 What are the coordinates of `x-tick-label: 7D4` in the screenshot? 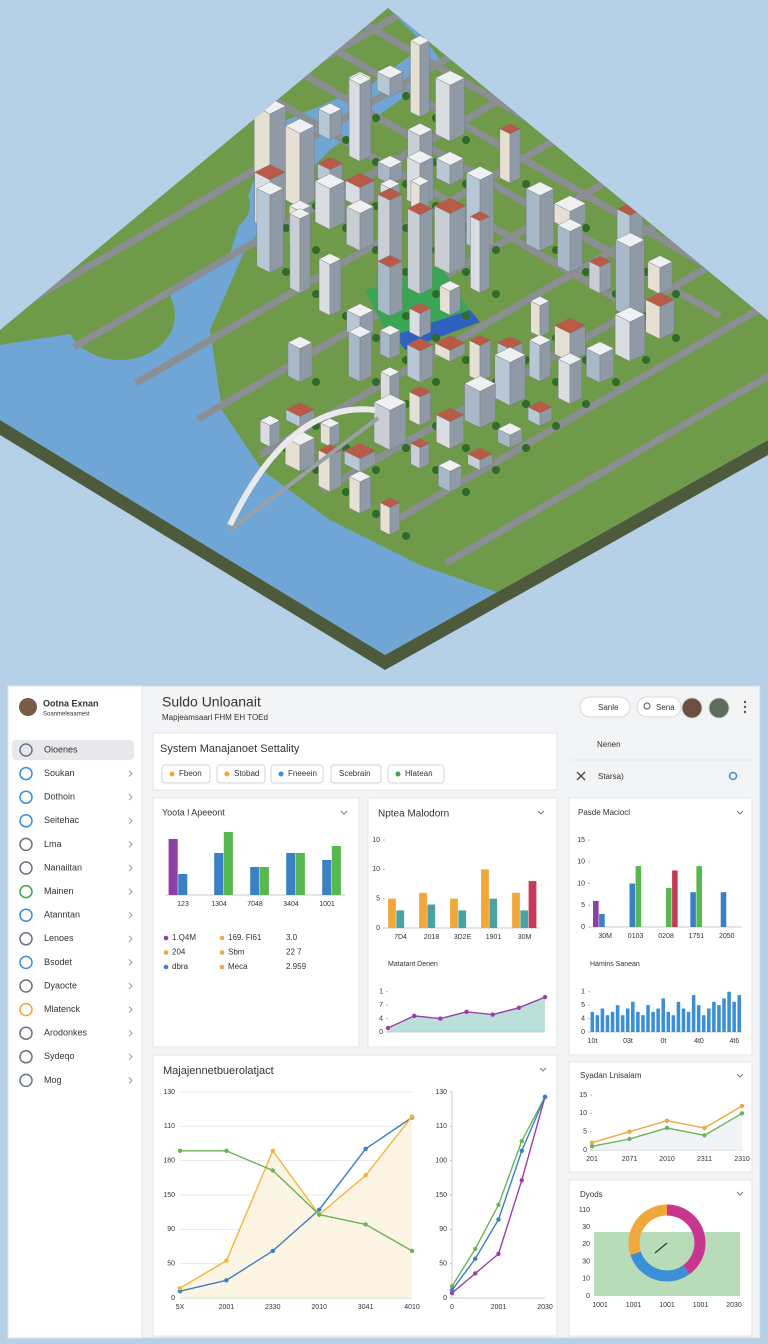 It's located at (400, 937).